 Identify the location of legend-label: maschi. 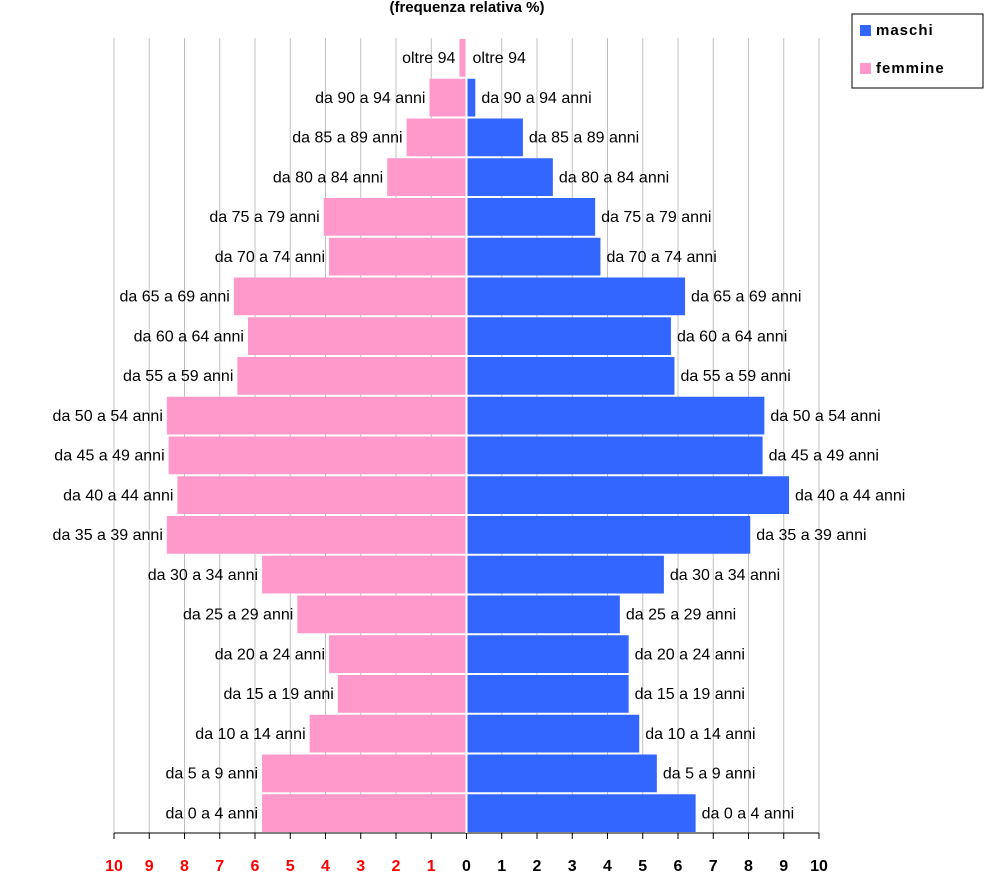
(905, 30).